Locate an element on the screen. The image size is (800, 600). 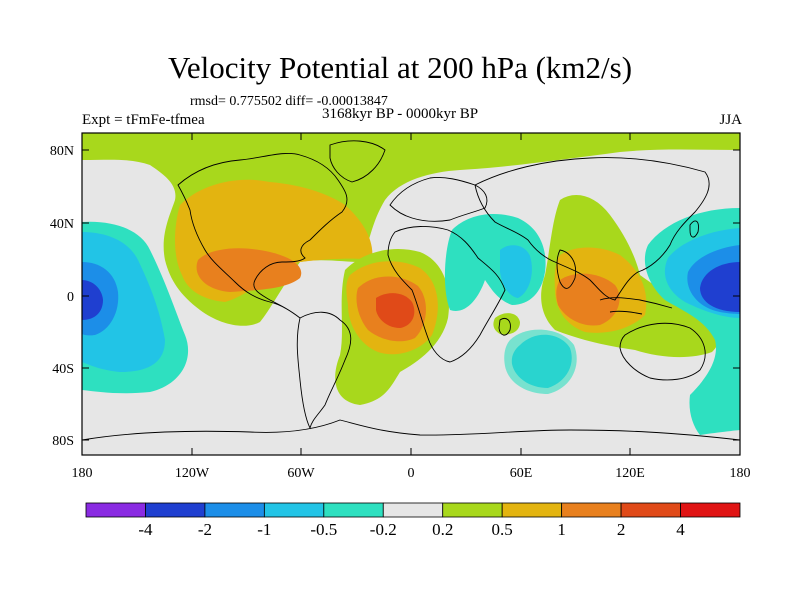
coast-india is located at coordinates (566, 269).